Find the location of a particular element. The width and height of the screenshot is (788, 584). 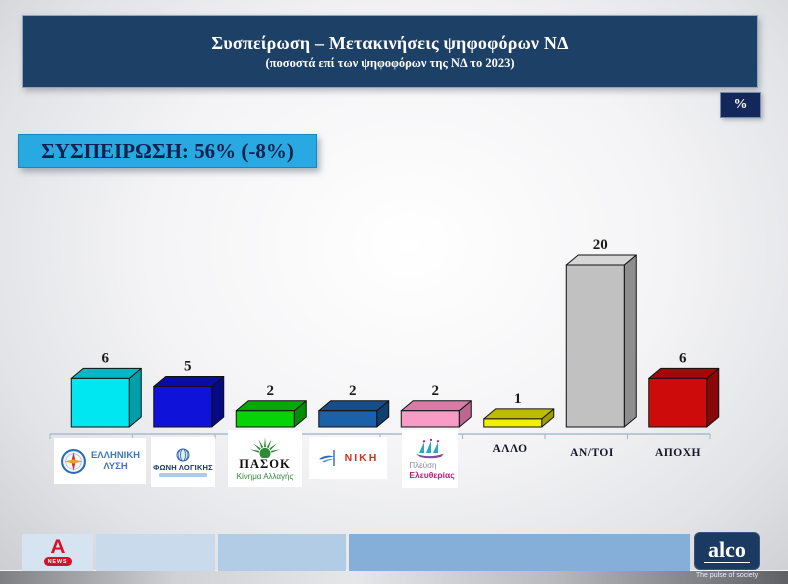

elliniki-lysi-label: ΕΛΛΗΝΙΚΗ ΛΥΣΗ is located at coordinates (115, 461).